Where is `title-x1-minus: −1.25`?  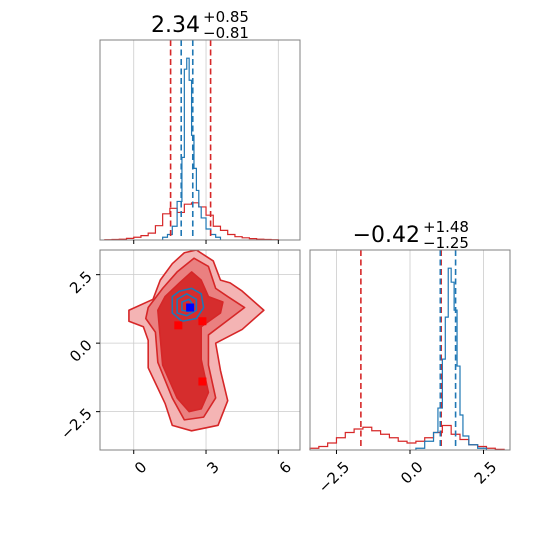
title-x1-minus: −1.25 is located at coordinates (446, 243).